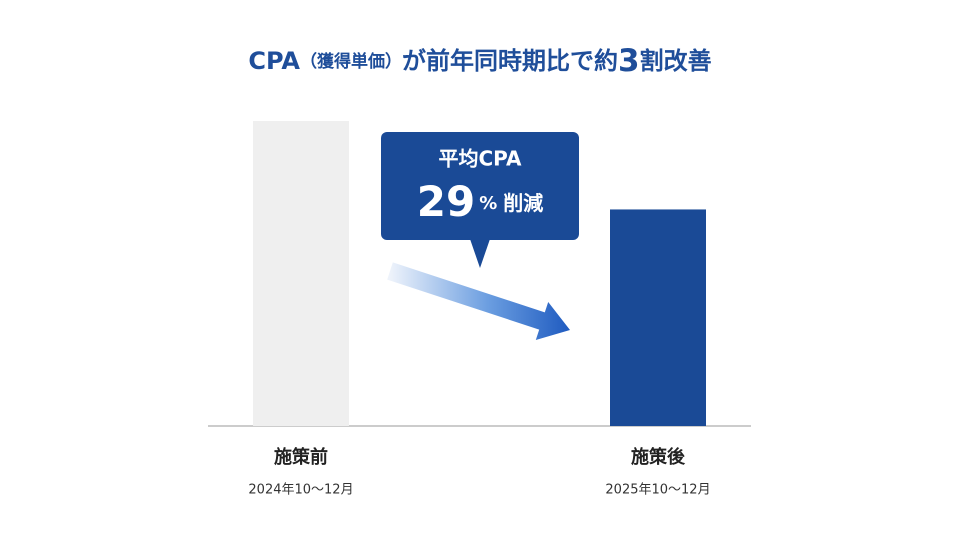  Describe the element at coordinates (300, 490) in the screenshot. I see `period-label: 2024年10〜12月` at that location.